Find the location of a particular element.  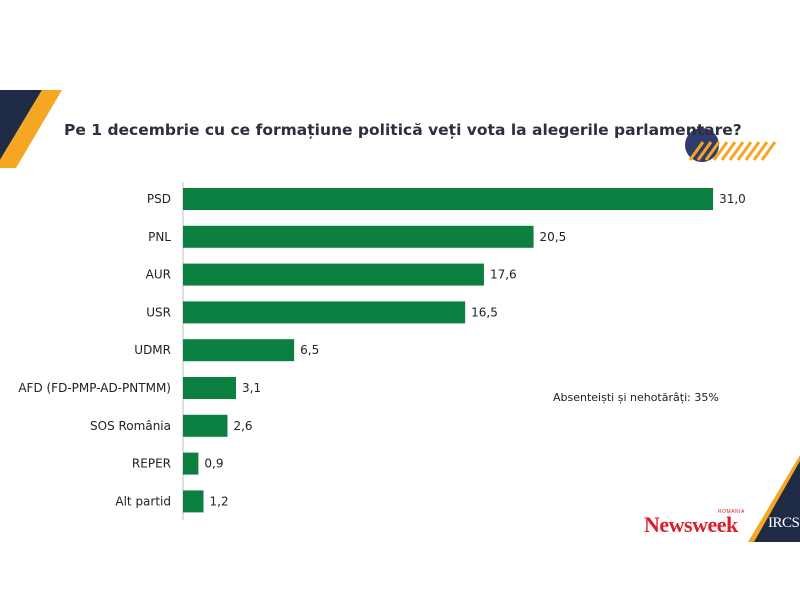

category-label-6: SOS România is located at coordinates (130, 426).